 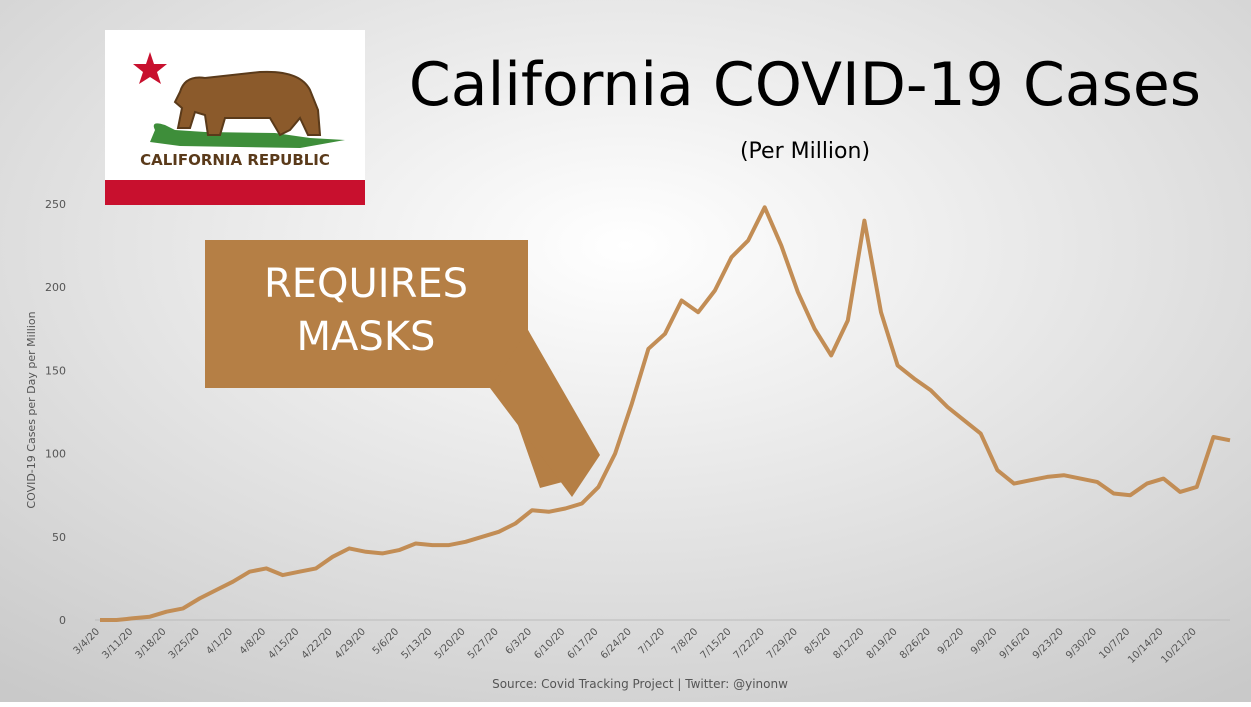 I want to click on chart-subtitle: (Per Million), so click(x=805, y=151).